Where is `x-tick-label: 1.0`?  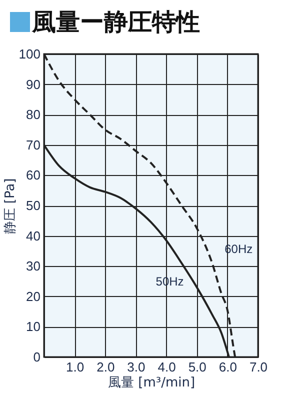
x-tick-label: 1.0 is located at coordinates (75, 367).